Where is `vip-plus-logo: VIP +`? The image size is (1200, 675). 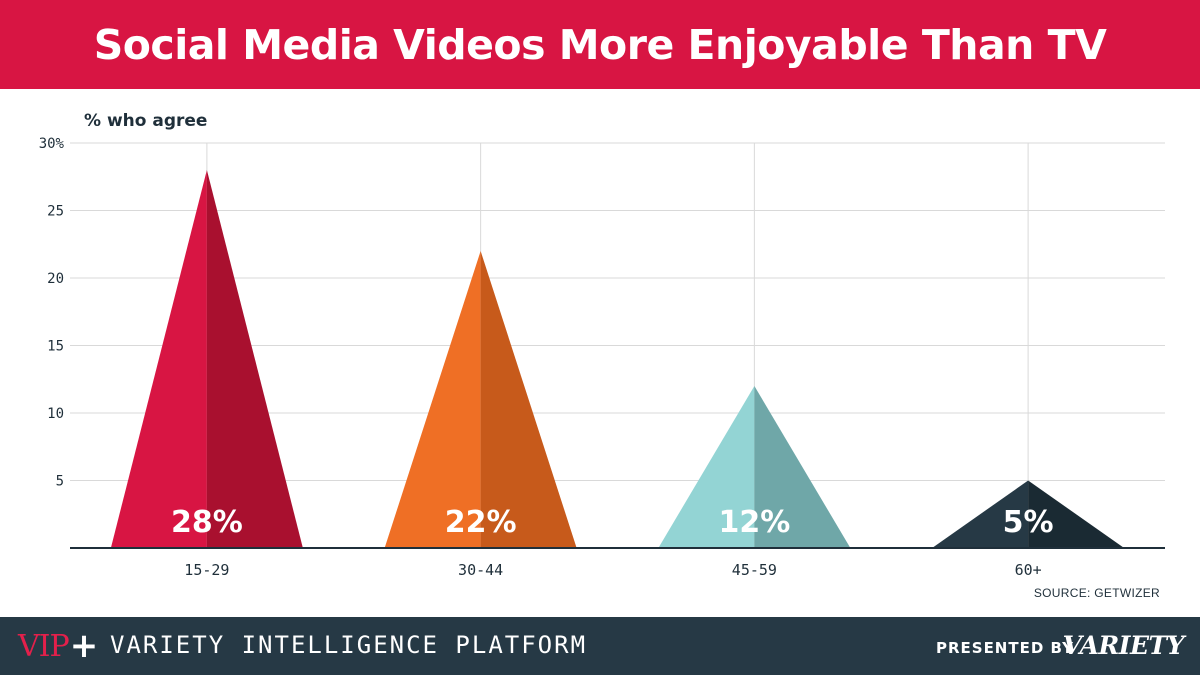 vip-plus-logo: VIP + is located at coordinates (58, 646).